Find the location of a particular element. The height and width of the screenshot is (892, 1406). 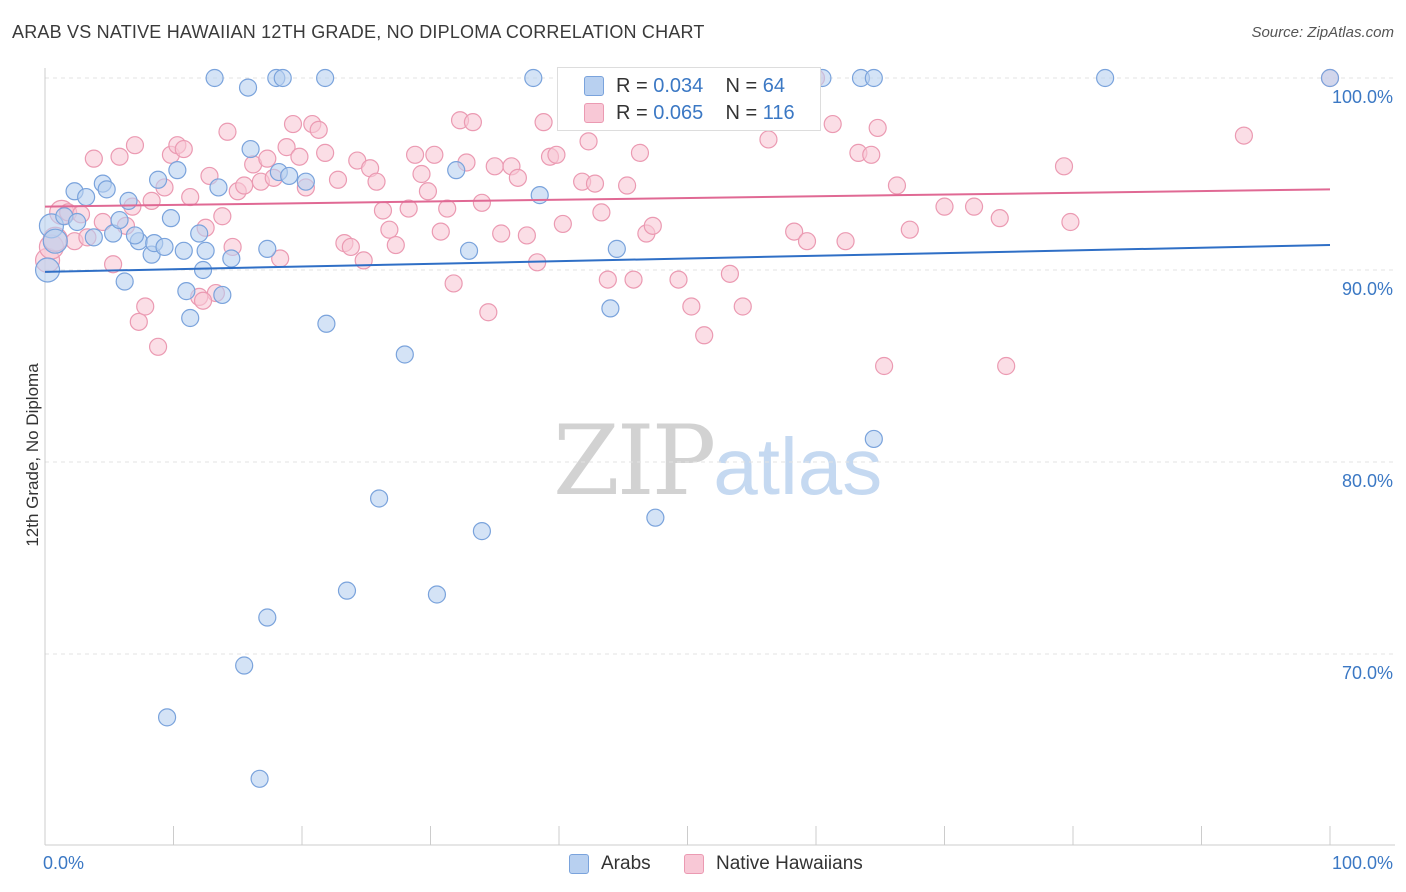

legend-swatch-arabs is located at coordinates (579, 864).